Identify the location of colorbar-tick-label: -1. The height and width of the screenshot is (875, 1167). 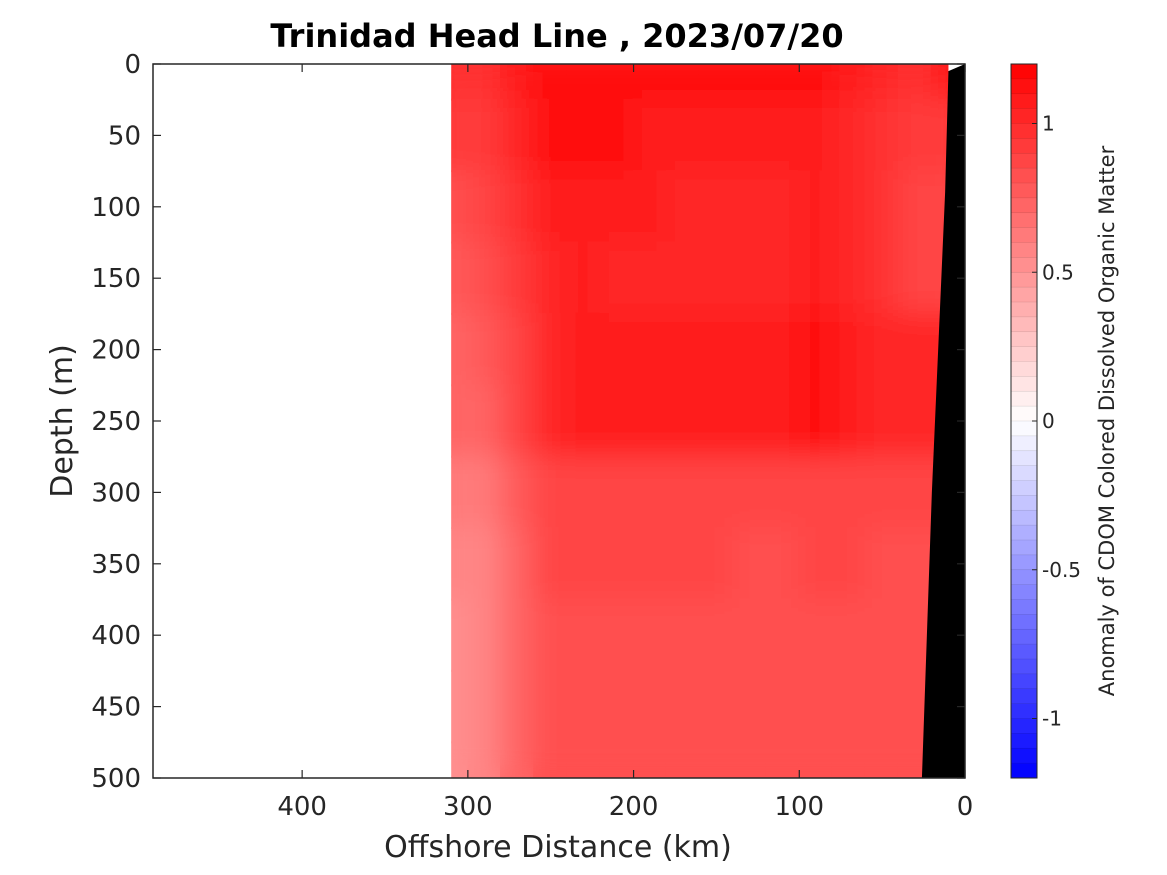
(1052, 719).